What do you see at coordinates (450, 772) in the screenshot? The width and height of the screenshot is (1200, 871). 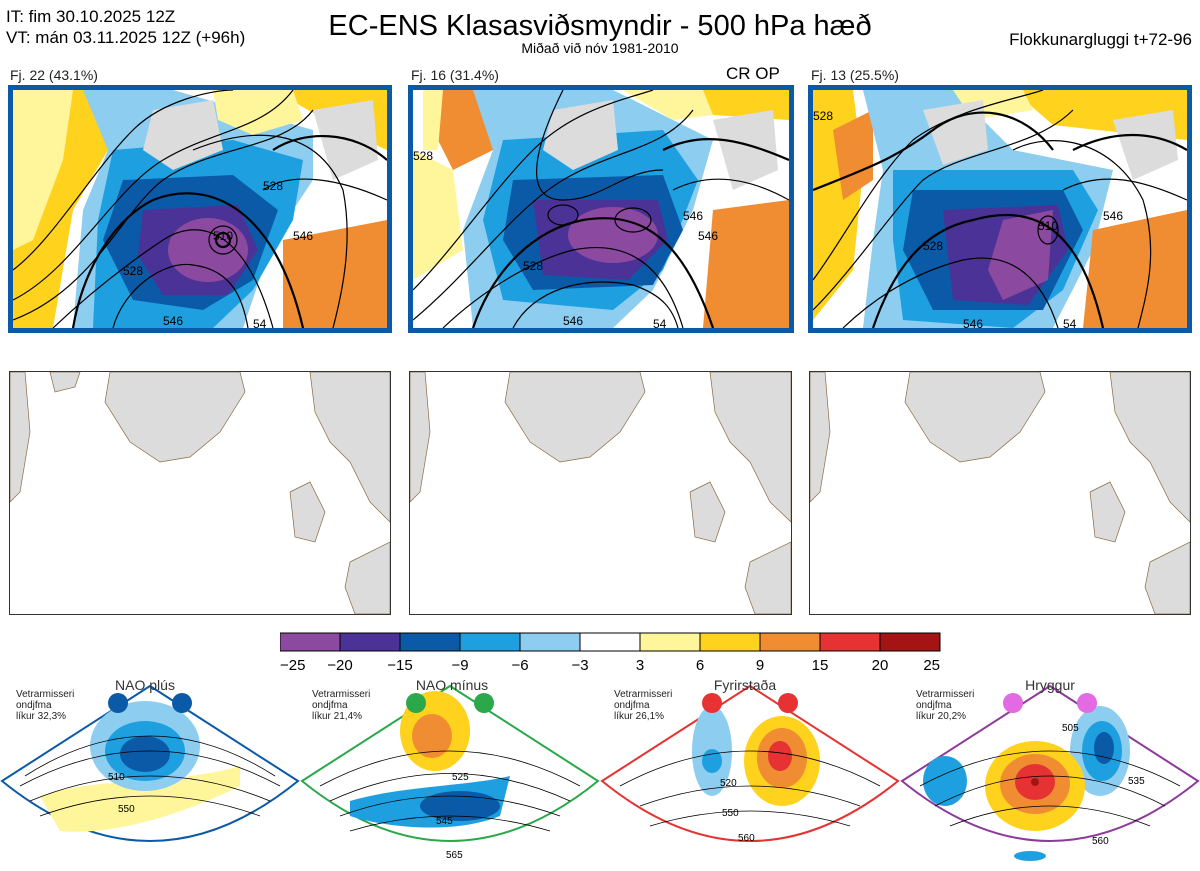 I see `regime-nao-minus: 525 545 565` at bounding box center [450, 772].